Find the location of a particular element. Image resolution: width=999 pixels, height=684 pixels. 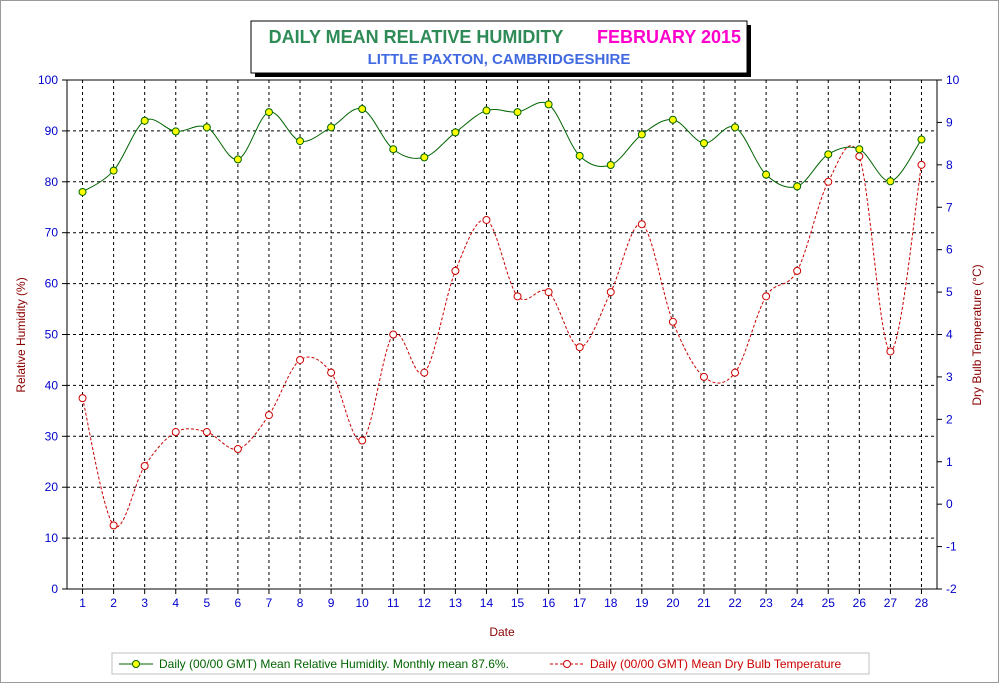

y-tick-label: 100 is located at coordinates (48, 80).